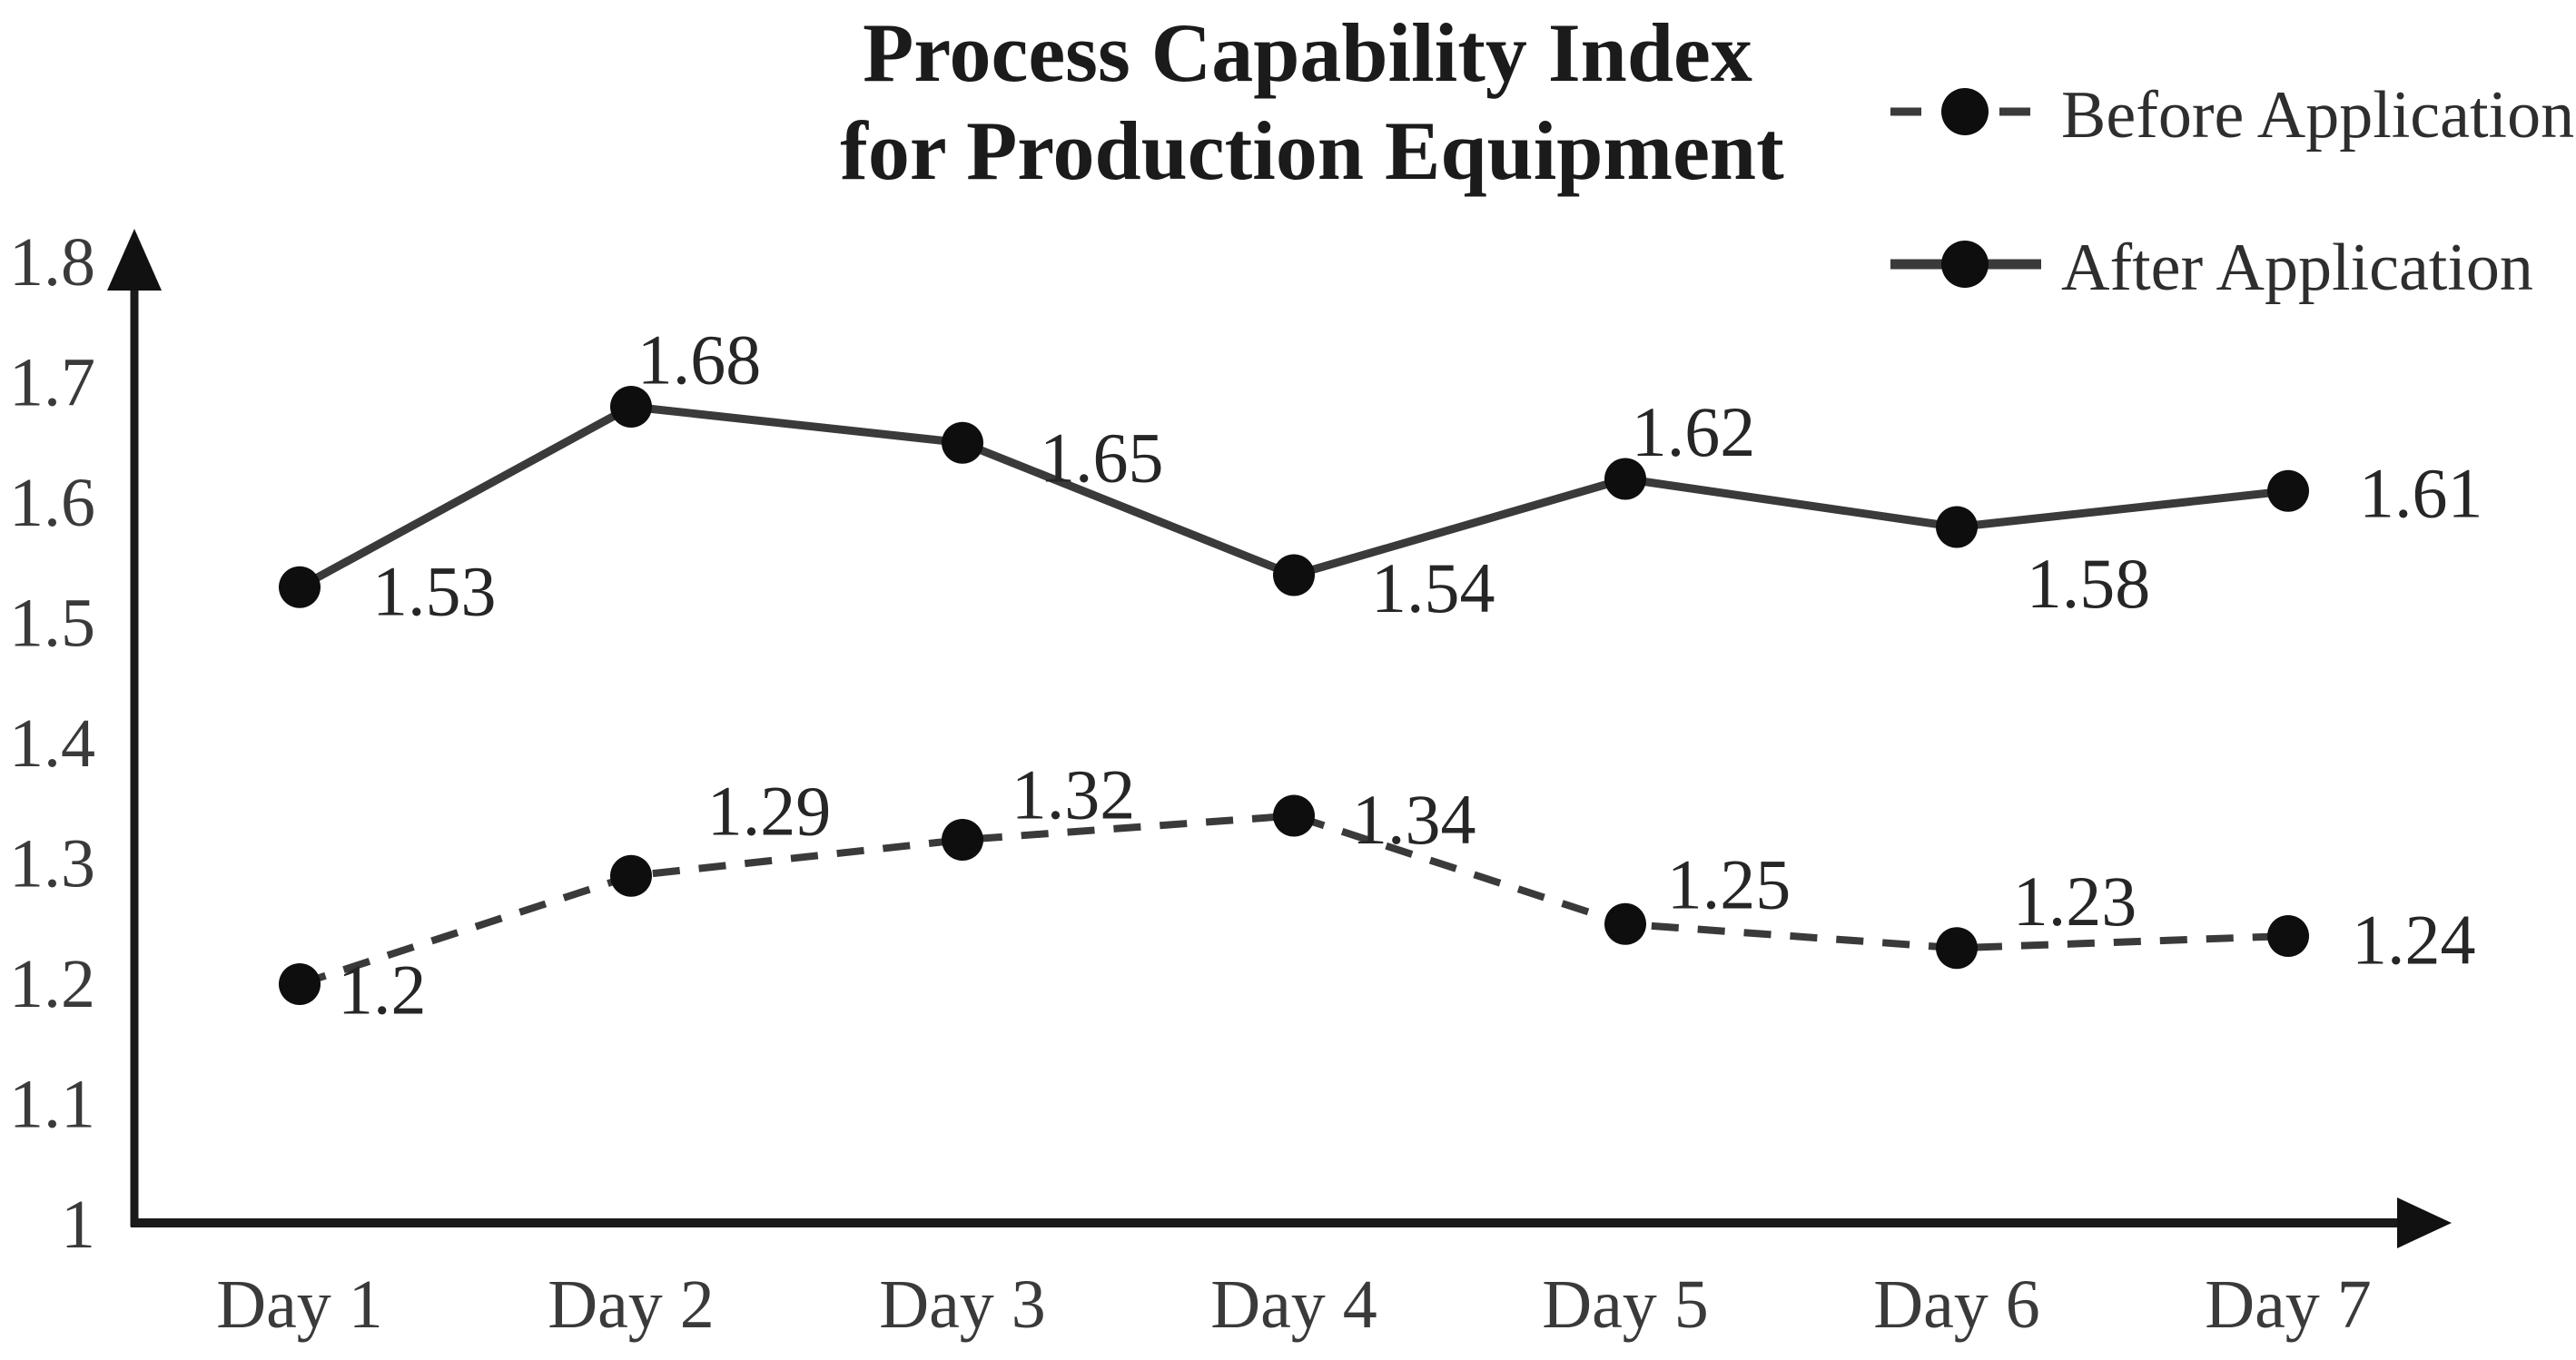 This screenshot has height=1360, width=2576. Describe the element at coordinates (1102, 457) in the screenshot. I see `after-data-label: 1.65` at that location.